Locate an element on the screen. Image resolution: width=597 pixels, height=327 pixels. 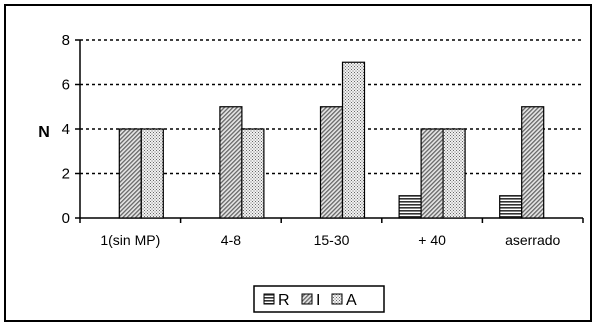
y-tick-label: 8 is located at coordinates (66, 40).